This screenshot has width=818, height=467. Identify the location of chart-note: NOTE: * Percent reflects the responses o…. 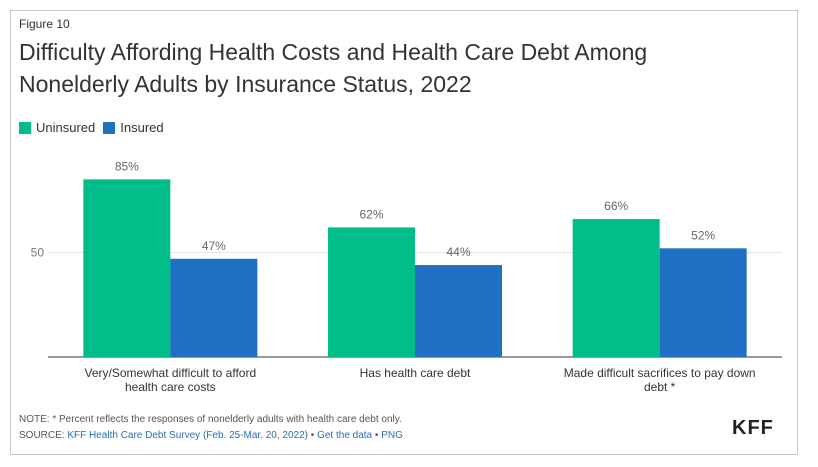
(210, 419).